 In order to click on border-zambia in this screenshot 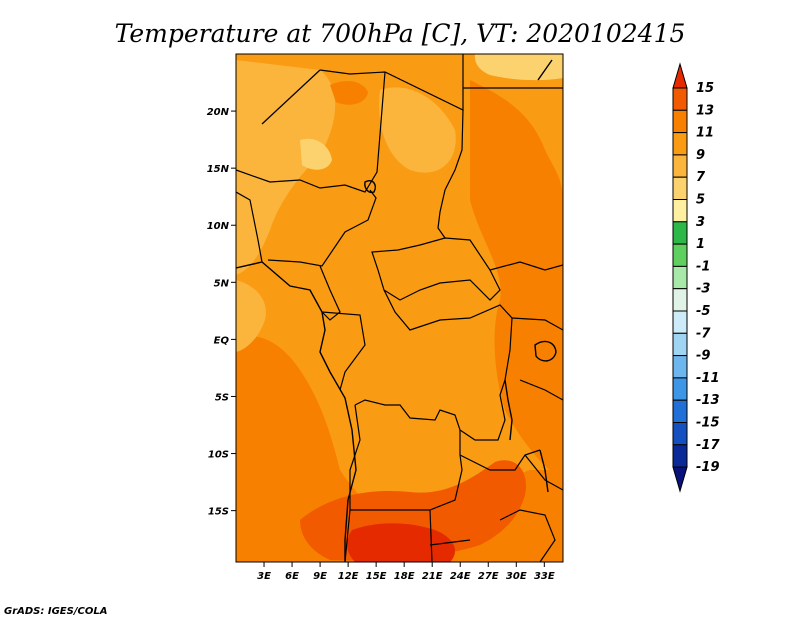, I will do `click(500, 460)`.